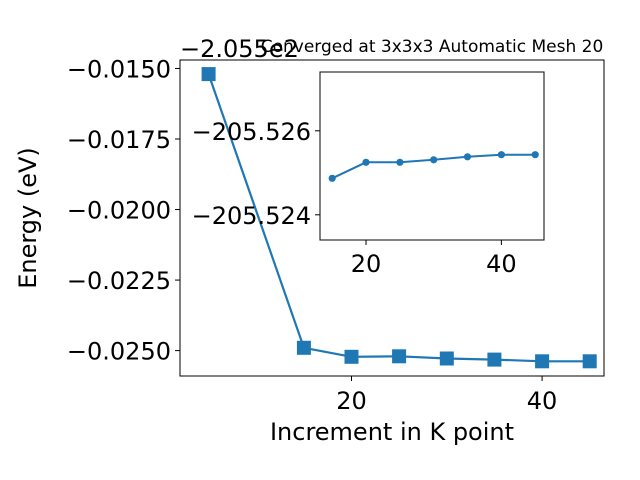  Describe the element at coordinates (351, 401) in the screenshot. I see `x-tick-label: 20` at that location.